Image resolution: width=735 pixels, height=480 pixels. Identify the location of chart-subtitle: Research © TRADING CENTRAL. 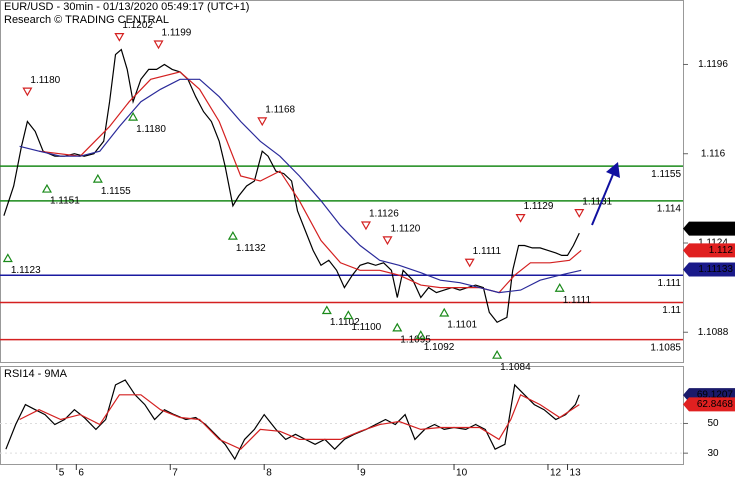
(86, 20).